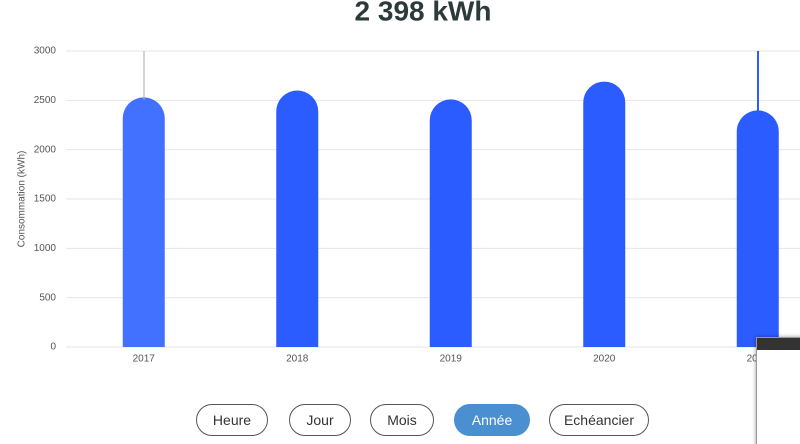 This screenshot has height=444, width=800. I want to click on y-tick-label: 1500, so click(45, 199).